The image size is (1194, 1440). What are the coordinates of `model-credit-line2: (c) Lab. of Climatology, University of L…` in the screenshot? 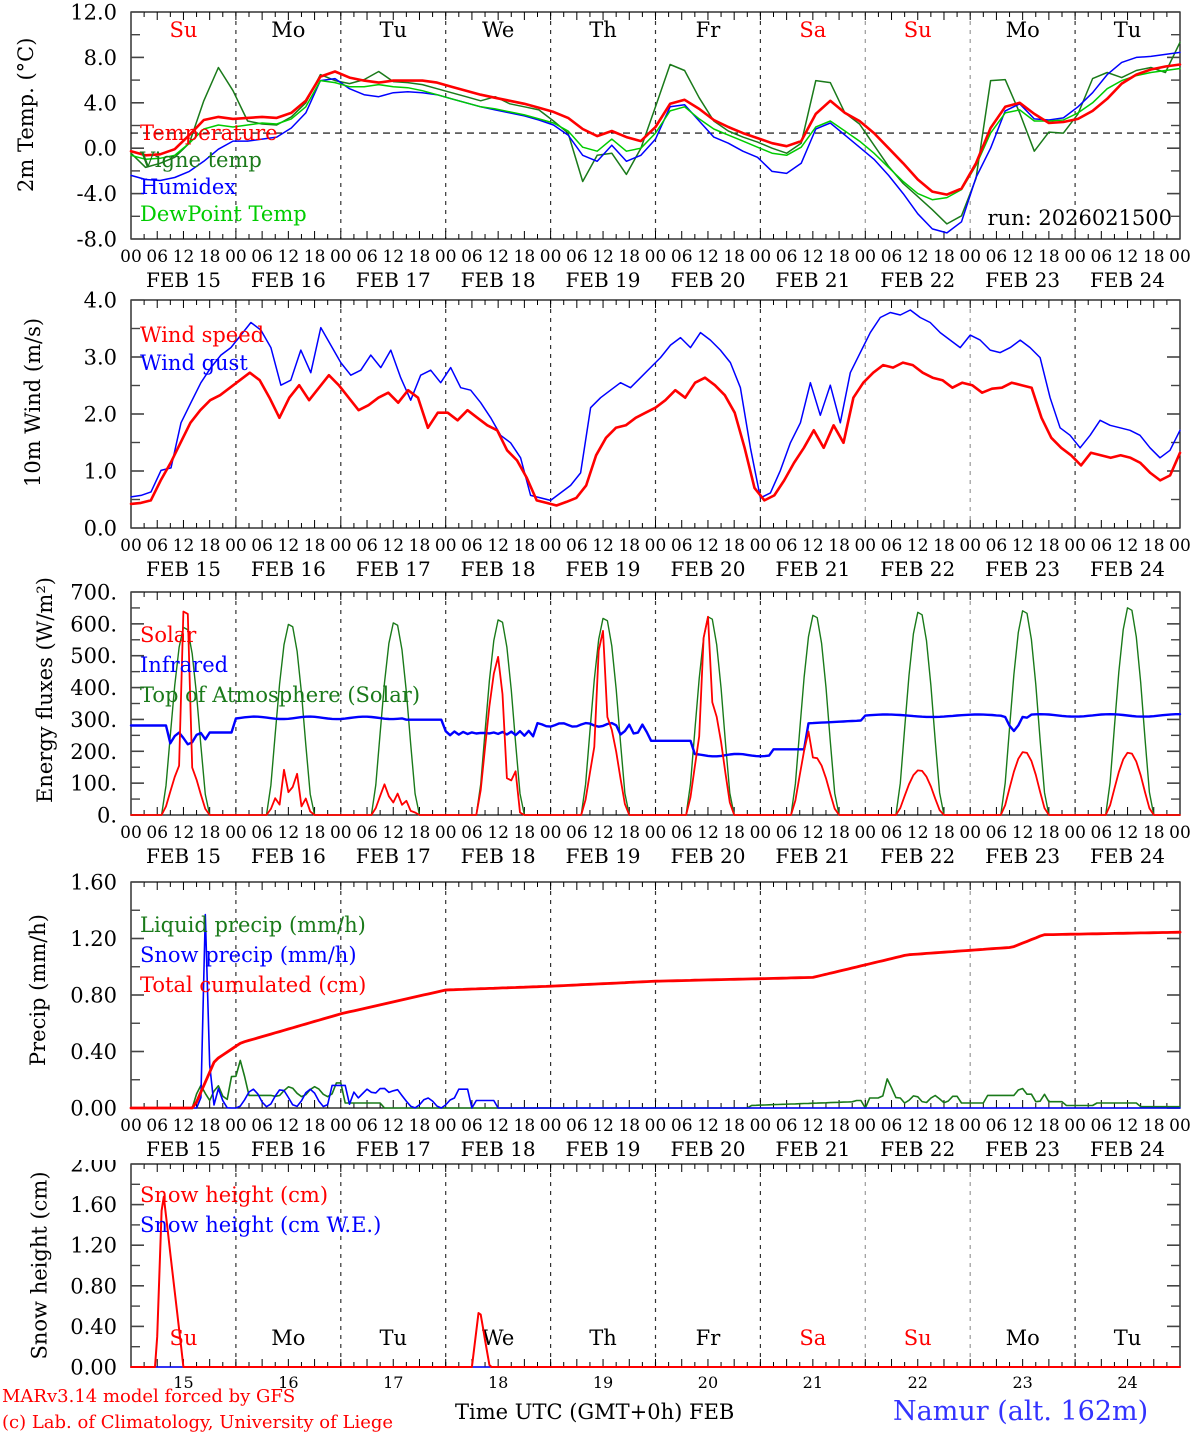 It's located at (198, 1422).